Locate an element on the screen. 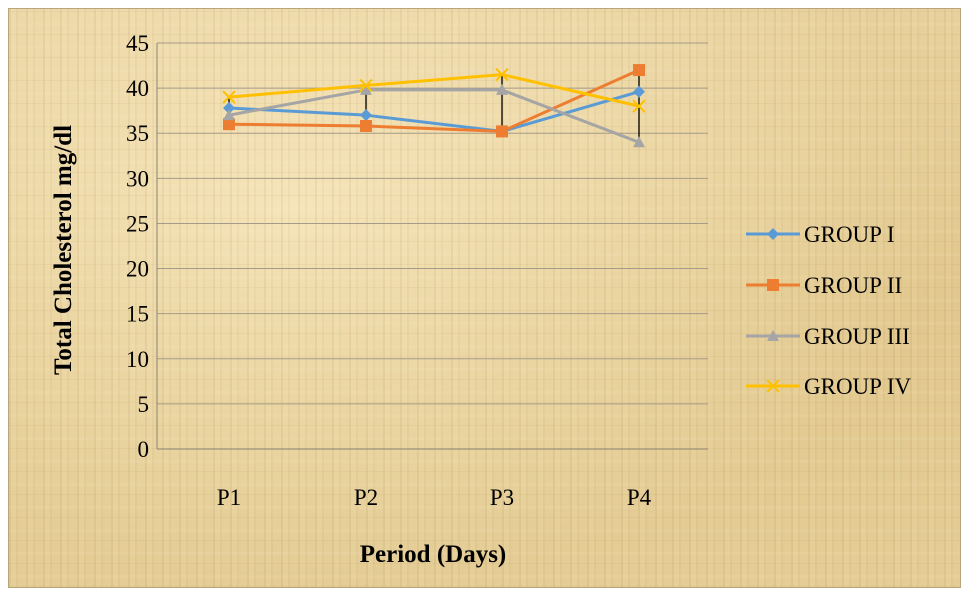  y-tick-label: 30 is located at coordinates (137, 178).